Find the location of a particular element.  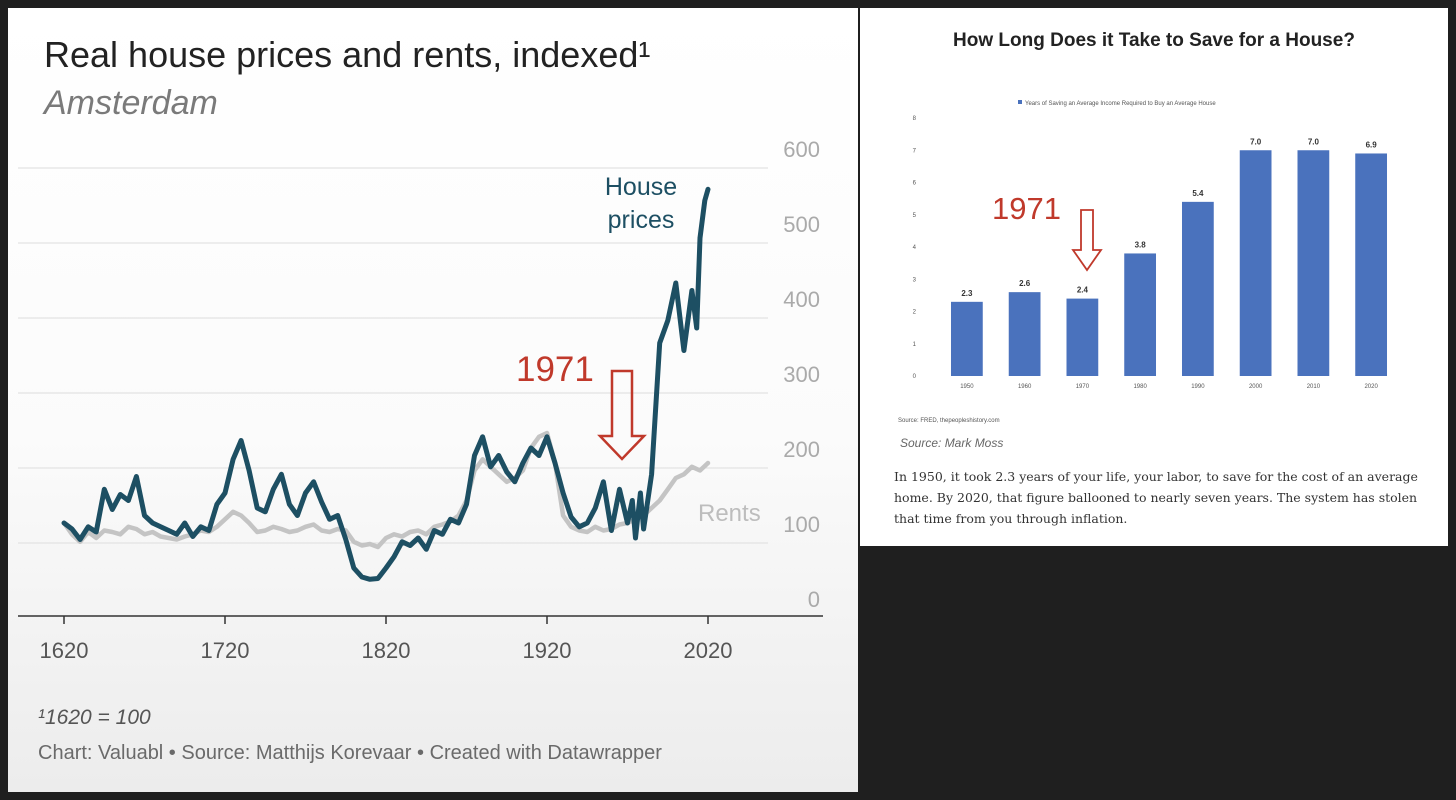

bar-category-1960: 1960 is located at coordinates (1025, 387).